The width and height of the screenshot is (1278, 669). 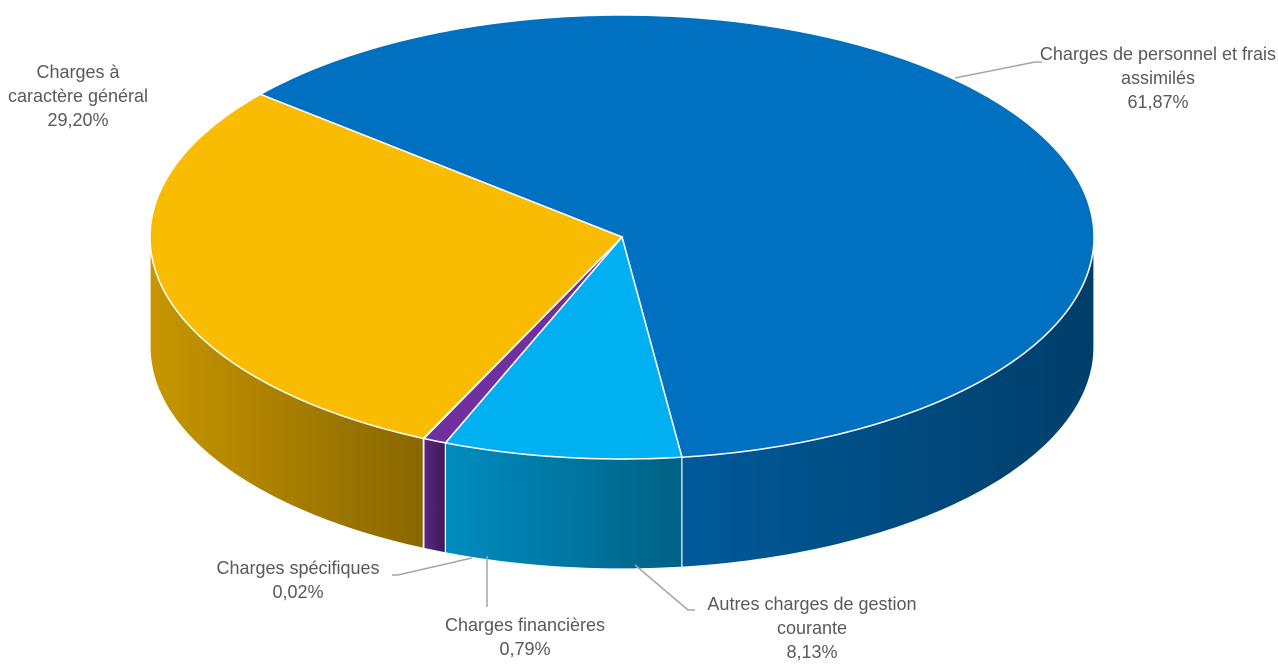 What do you see at coordinates (525, 637) in the screenshot?
I see `data-label: Charges financières 0,79%` at bounding box center [525, 637].